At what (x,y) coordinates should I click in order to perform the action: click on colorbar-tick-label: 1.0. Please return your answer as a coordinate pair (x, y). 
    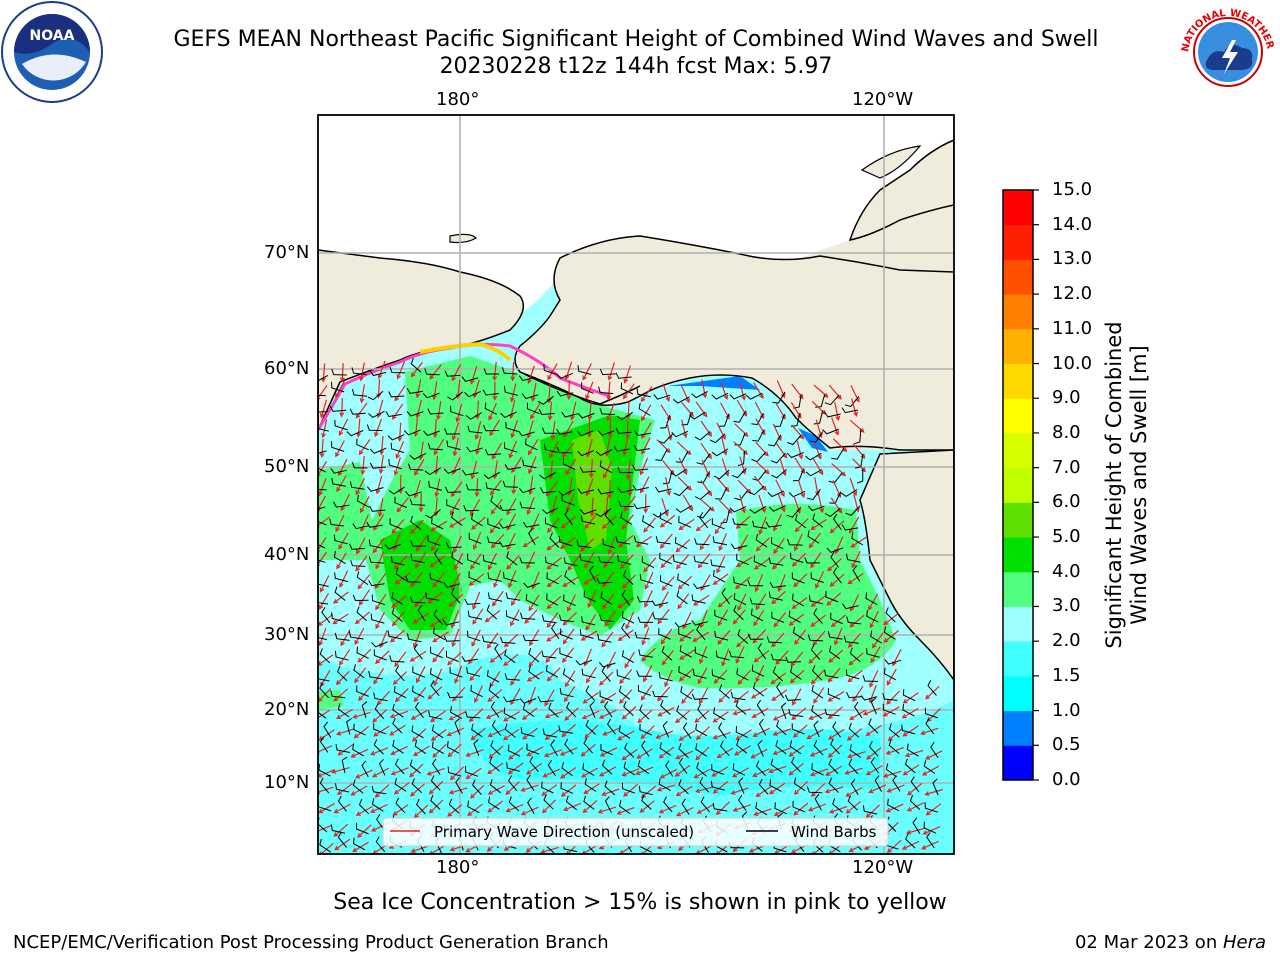
    Looking at the image, I should click on (1066, 710).